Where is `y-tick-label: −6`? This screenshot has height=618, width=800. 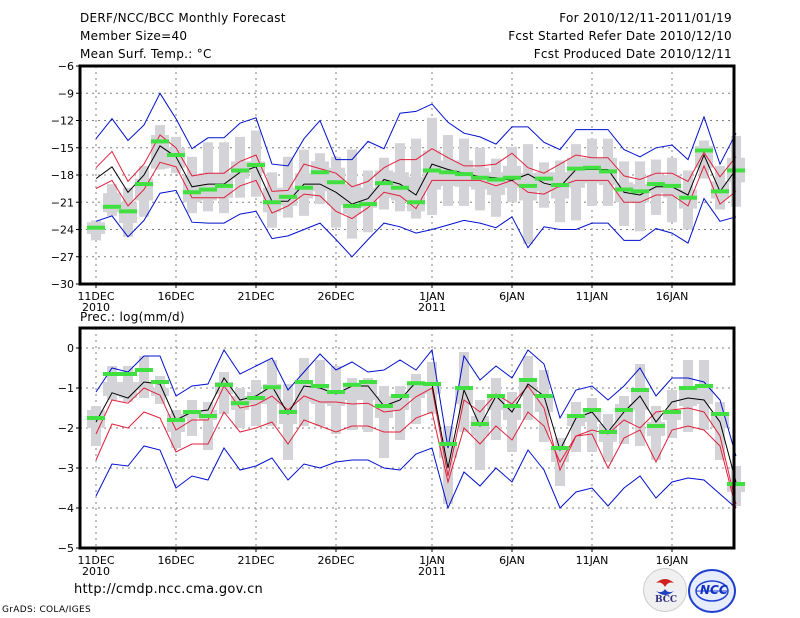
y-tick-label: −6 is located at coordinates (66, 66).